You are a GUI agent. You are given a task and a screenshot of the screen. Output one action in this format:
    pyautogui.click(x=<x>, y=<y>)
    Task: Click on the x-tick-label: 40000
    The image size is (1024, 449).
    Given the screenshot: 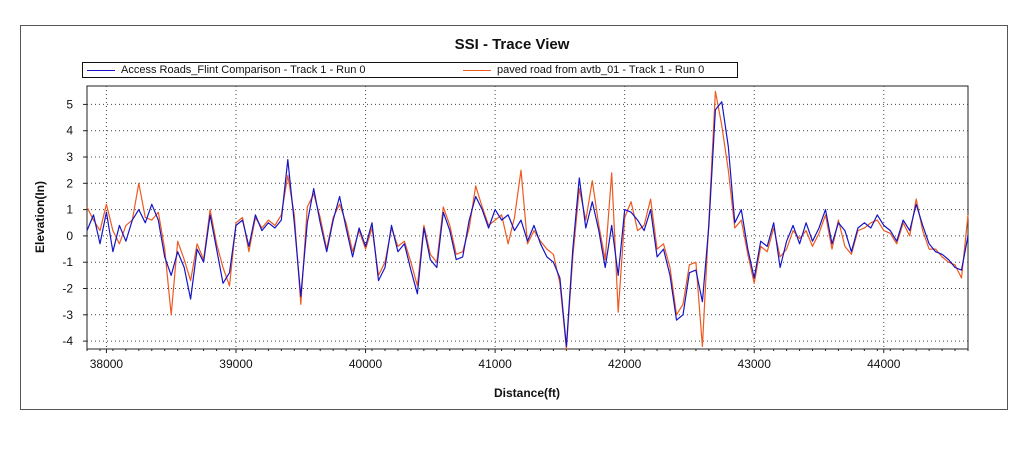 What is the action you would take?
    pyautogui.click(x=366, y=364)
    